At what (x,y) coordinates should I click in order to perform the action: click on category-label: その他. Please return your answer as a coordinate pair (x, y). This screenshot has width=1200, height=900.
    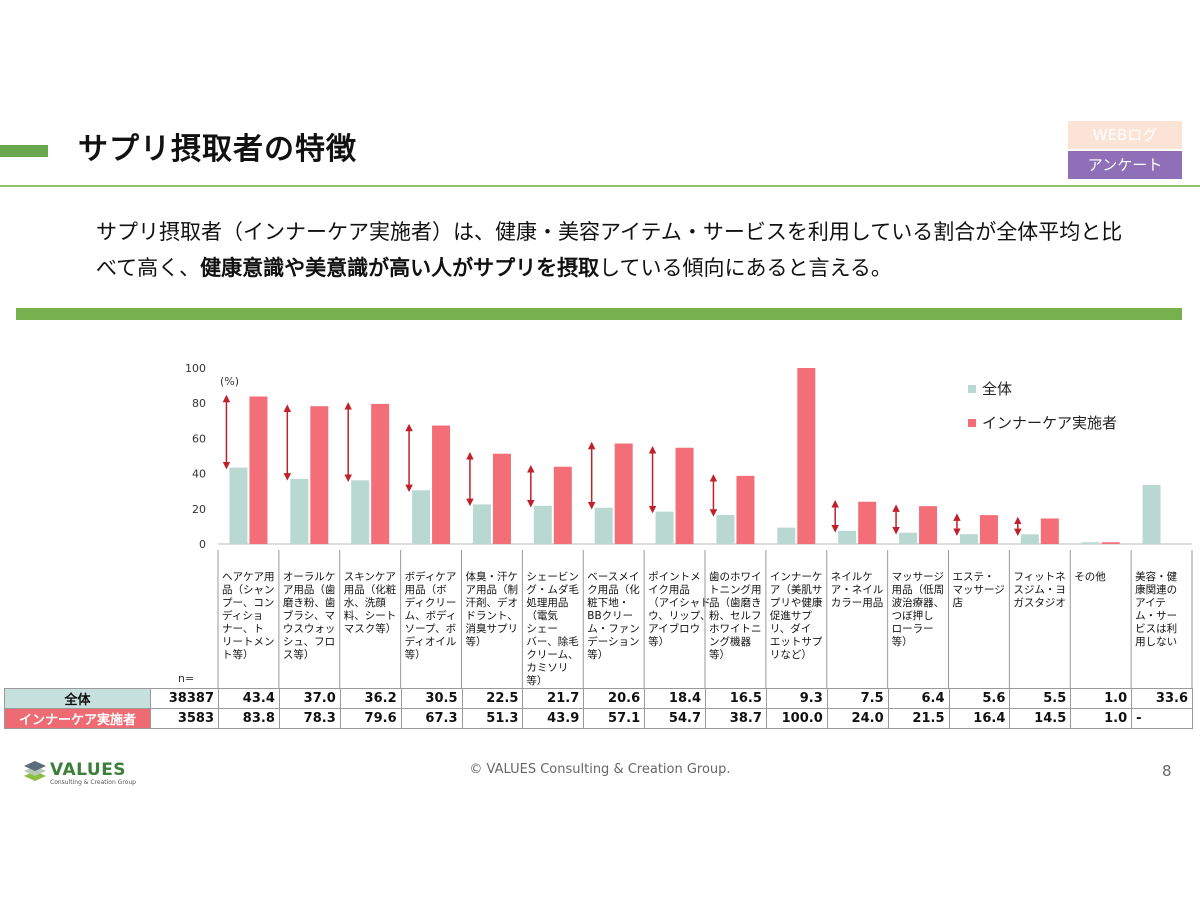
    Looking at the image, I should click on (1090, 576).